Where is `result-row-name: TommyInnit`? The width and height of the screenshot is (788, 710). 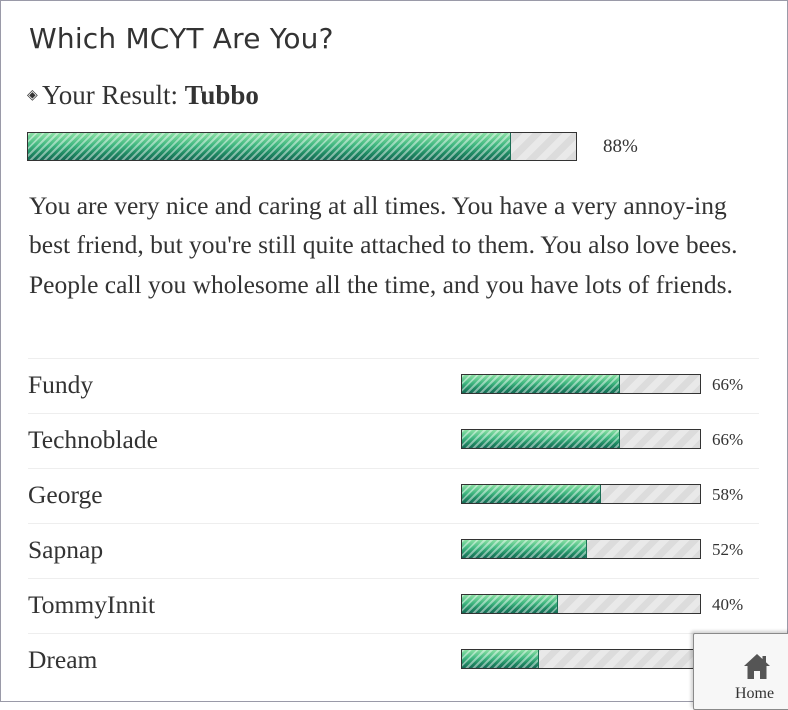 result-row-name: TommyInnit is located at coordinates (92, 604).